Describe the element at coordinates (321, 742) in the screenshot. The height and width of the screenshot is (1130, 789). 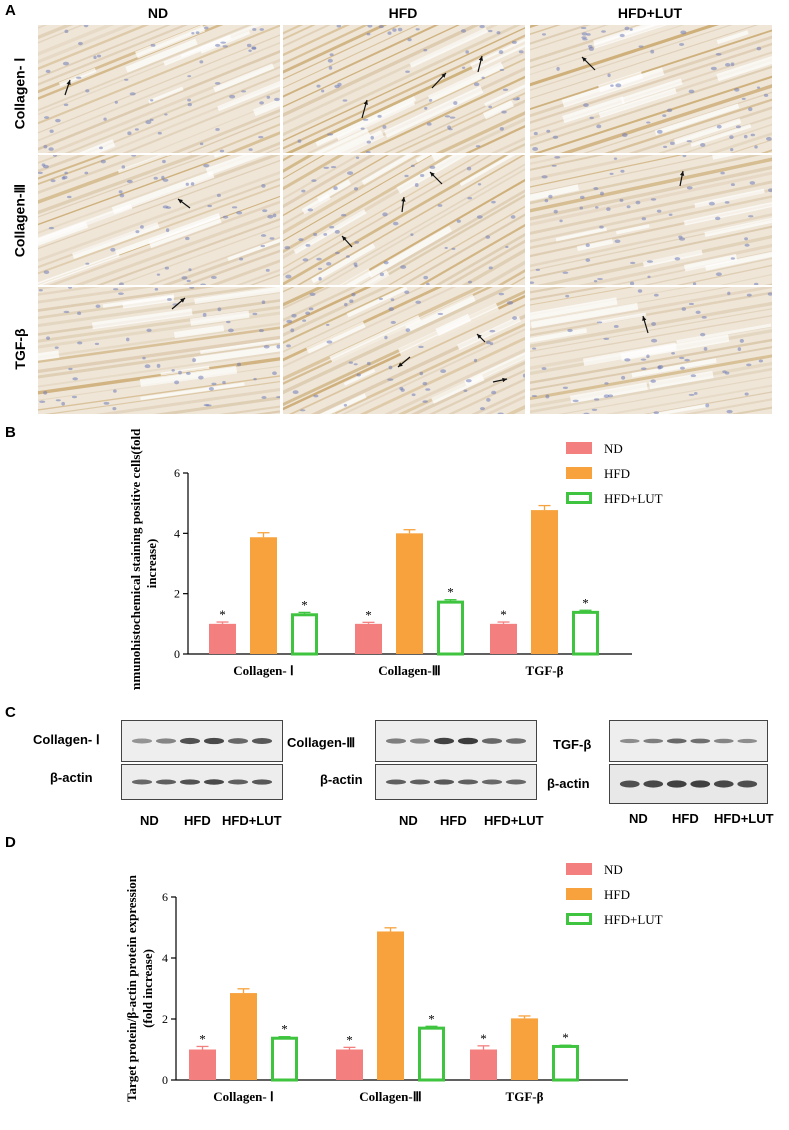
I see `blot-2-target-label: Collagen-Ⅲ` at that location.